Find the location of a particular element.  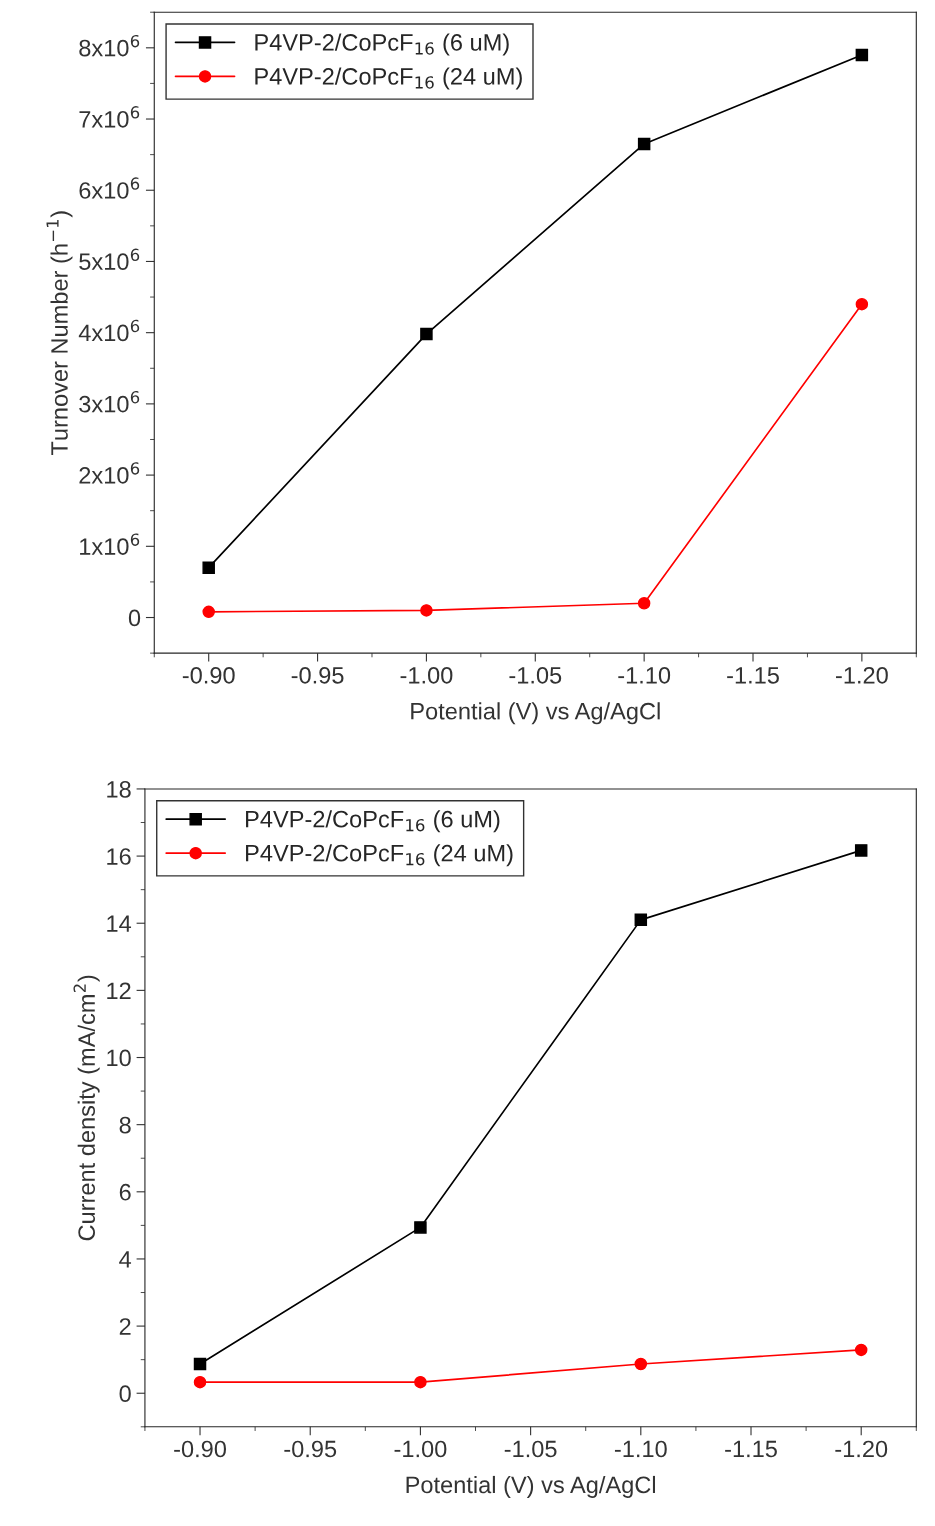

y-tick-label: 1x10$^{6}$ is located at coordinates (110, 544).